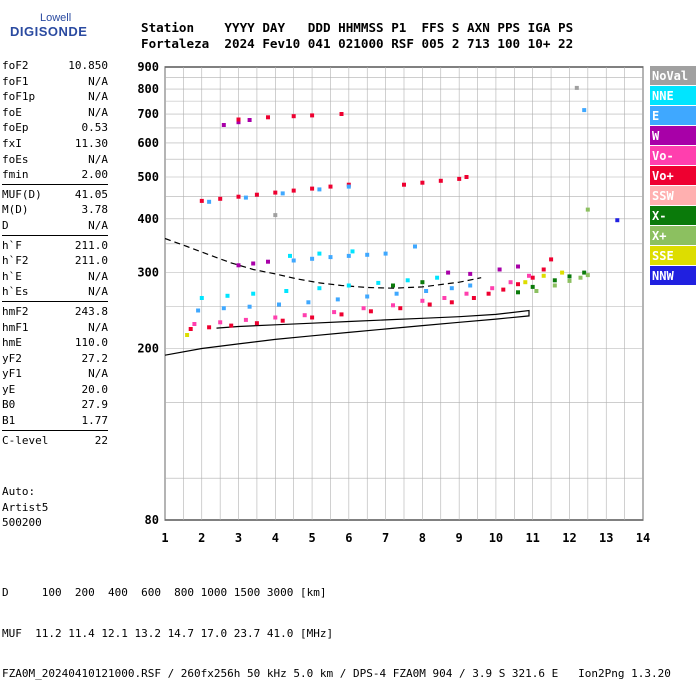 The width and height of the screenshot is (700, 694). I want to click on legend-label: E, so click(655, 116).